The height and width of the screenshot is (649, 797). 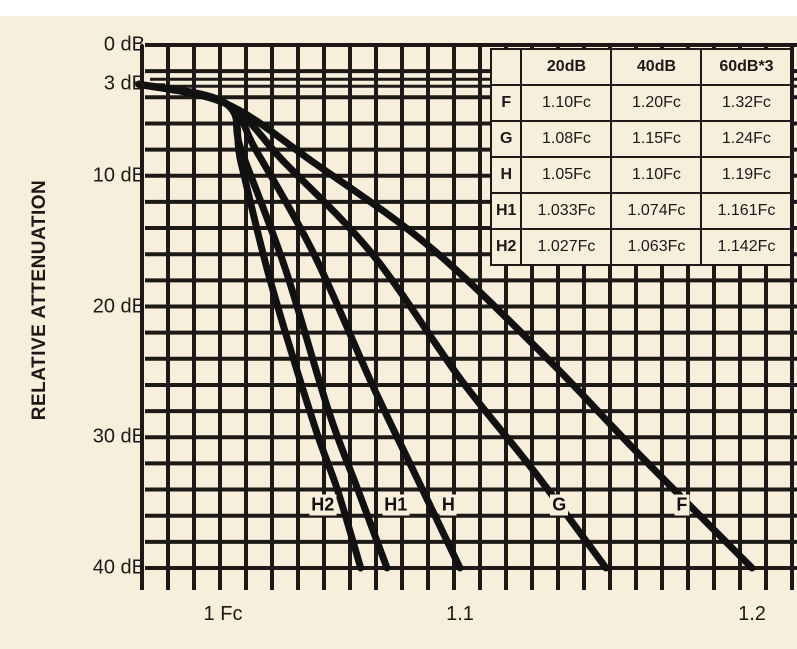 I want to click on table-row-label: H2, so click(x=506, y=247).